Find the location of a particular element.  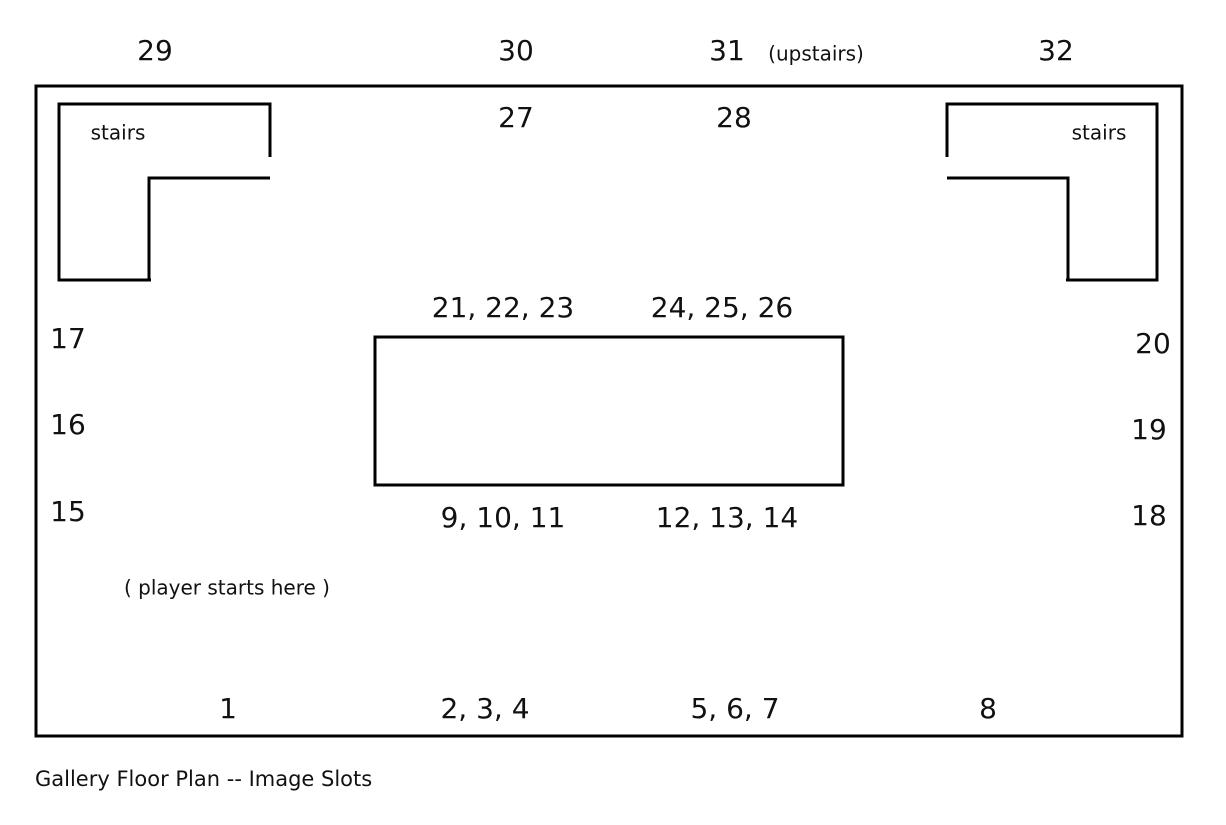

slot-label: 2, 3, 4 is located at coordinates (484, 708).